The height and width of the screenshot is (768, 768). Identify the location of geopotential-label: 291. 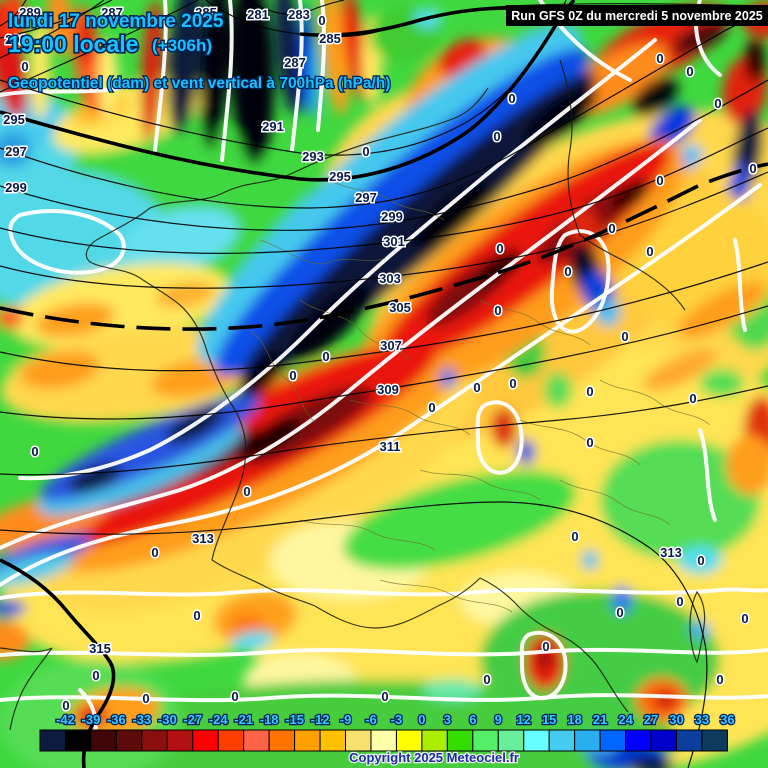
(16, 39).